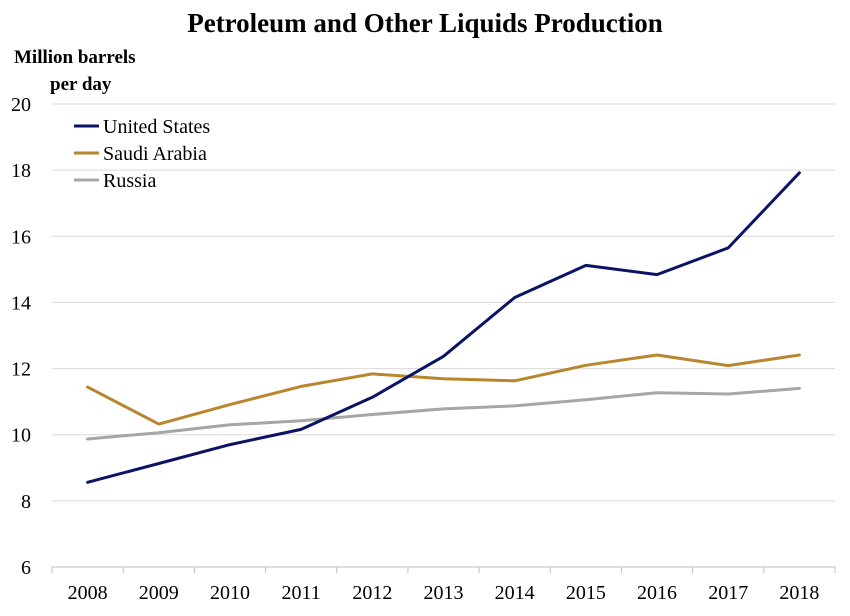  I want to click on x-tick-label: 2018, so click(799, 593).